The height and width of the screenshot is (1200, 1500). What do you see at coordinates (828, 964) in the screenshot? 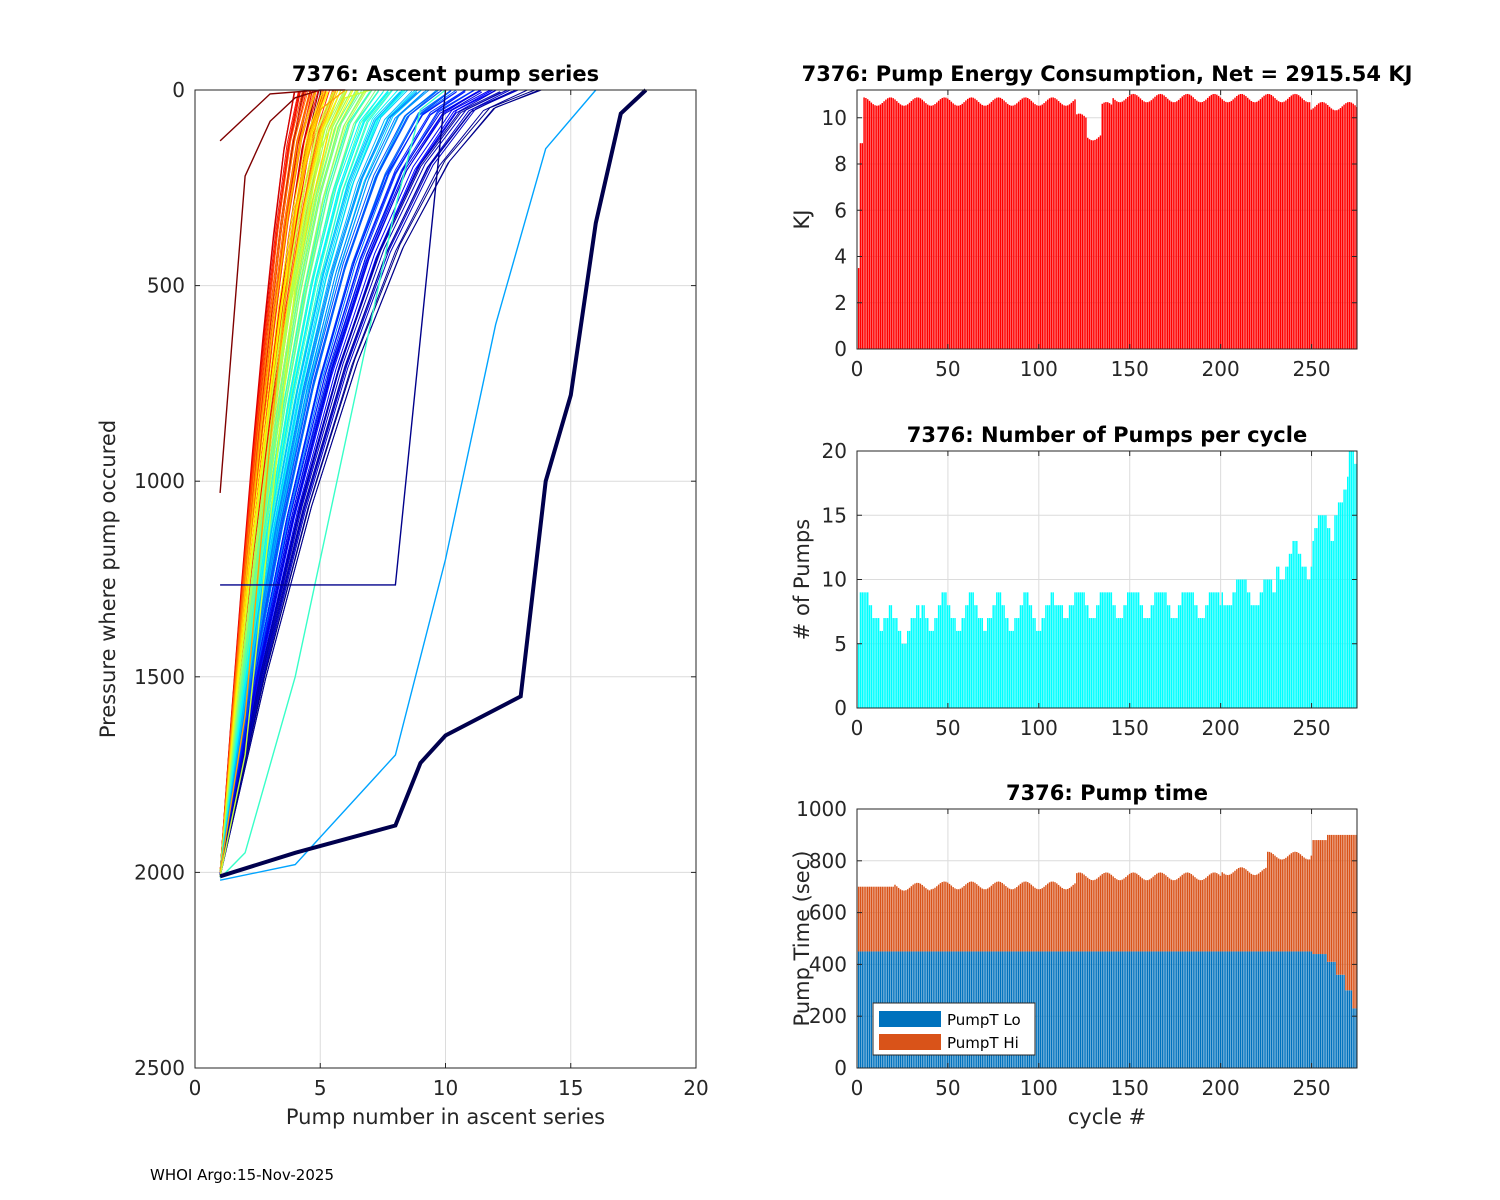
I see `y-tick-label: 400` at bounding box center [828, 964].